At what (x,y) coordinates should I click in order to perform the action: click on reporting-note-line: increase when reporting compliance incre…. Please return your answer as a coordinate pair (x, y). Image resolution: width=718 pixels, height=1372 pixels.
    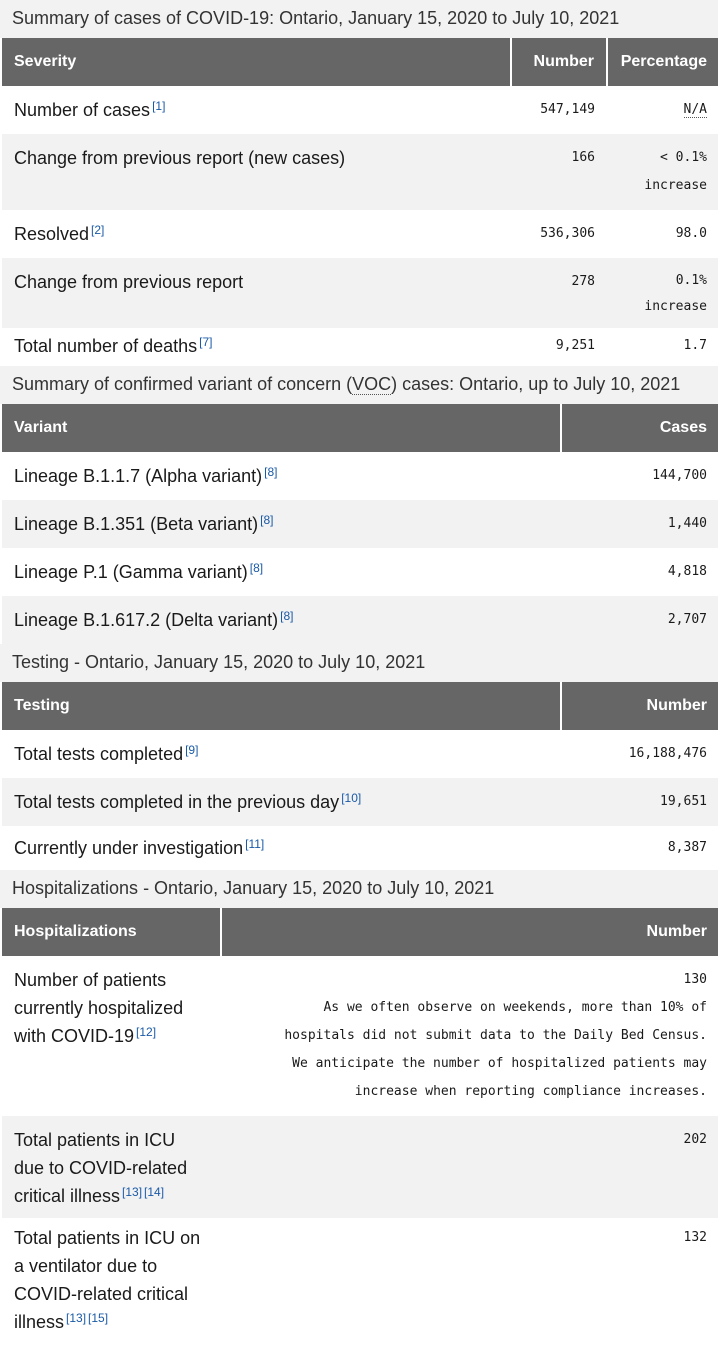
    Looking at the image, I should click on (530, 1091).